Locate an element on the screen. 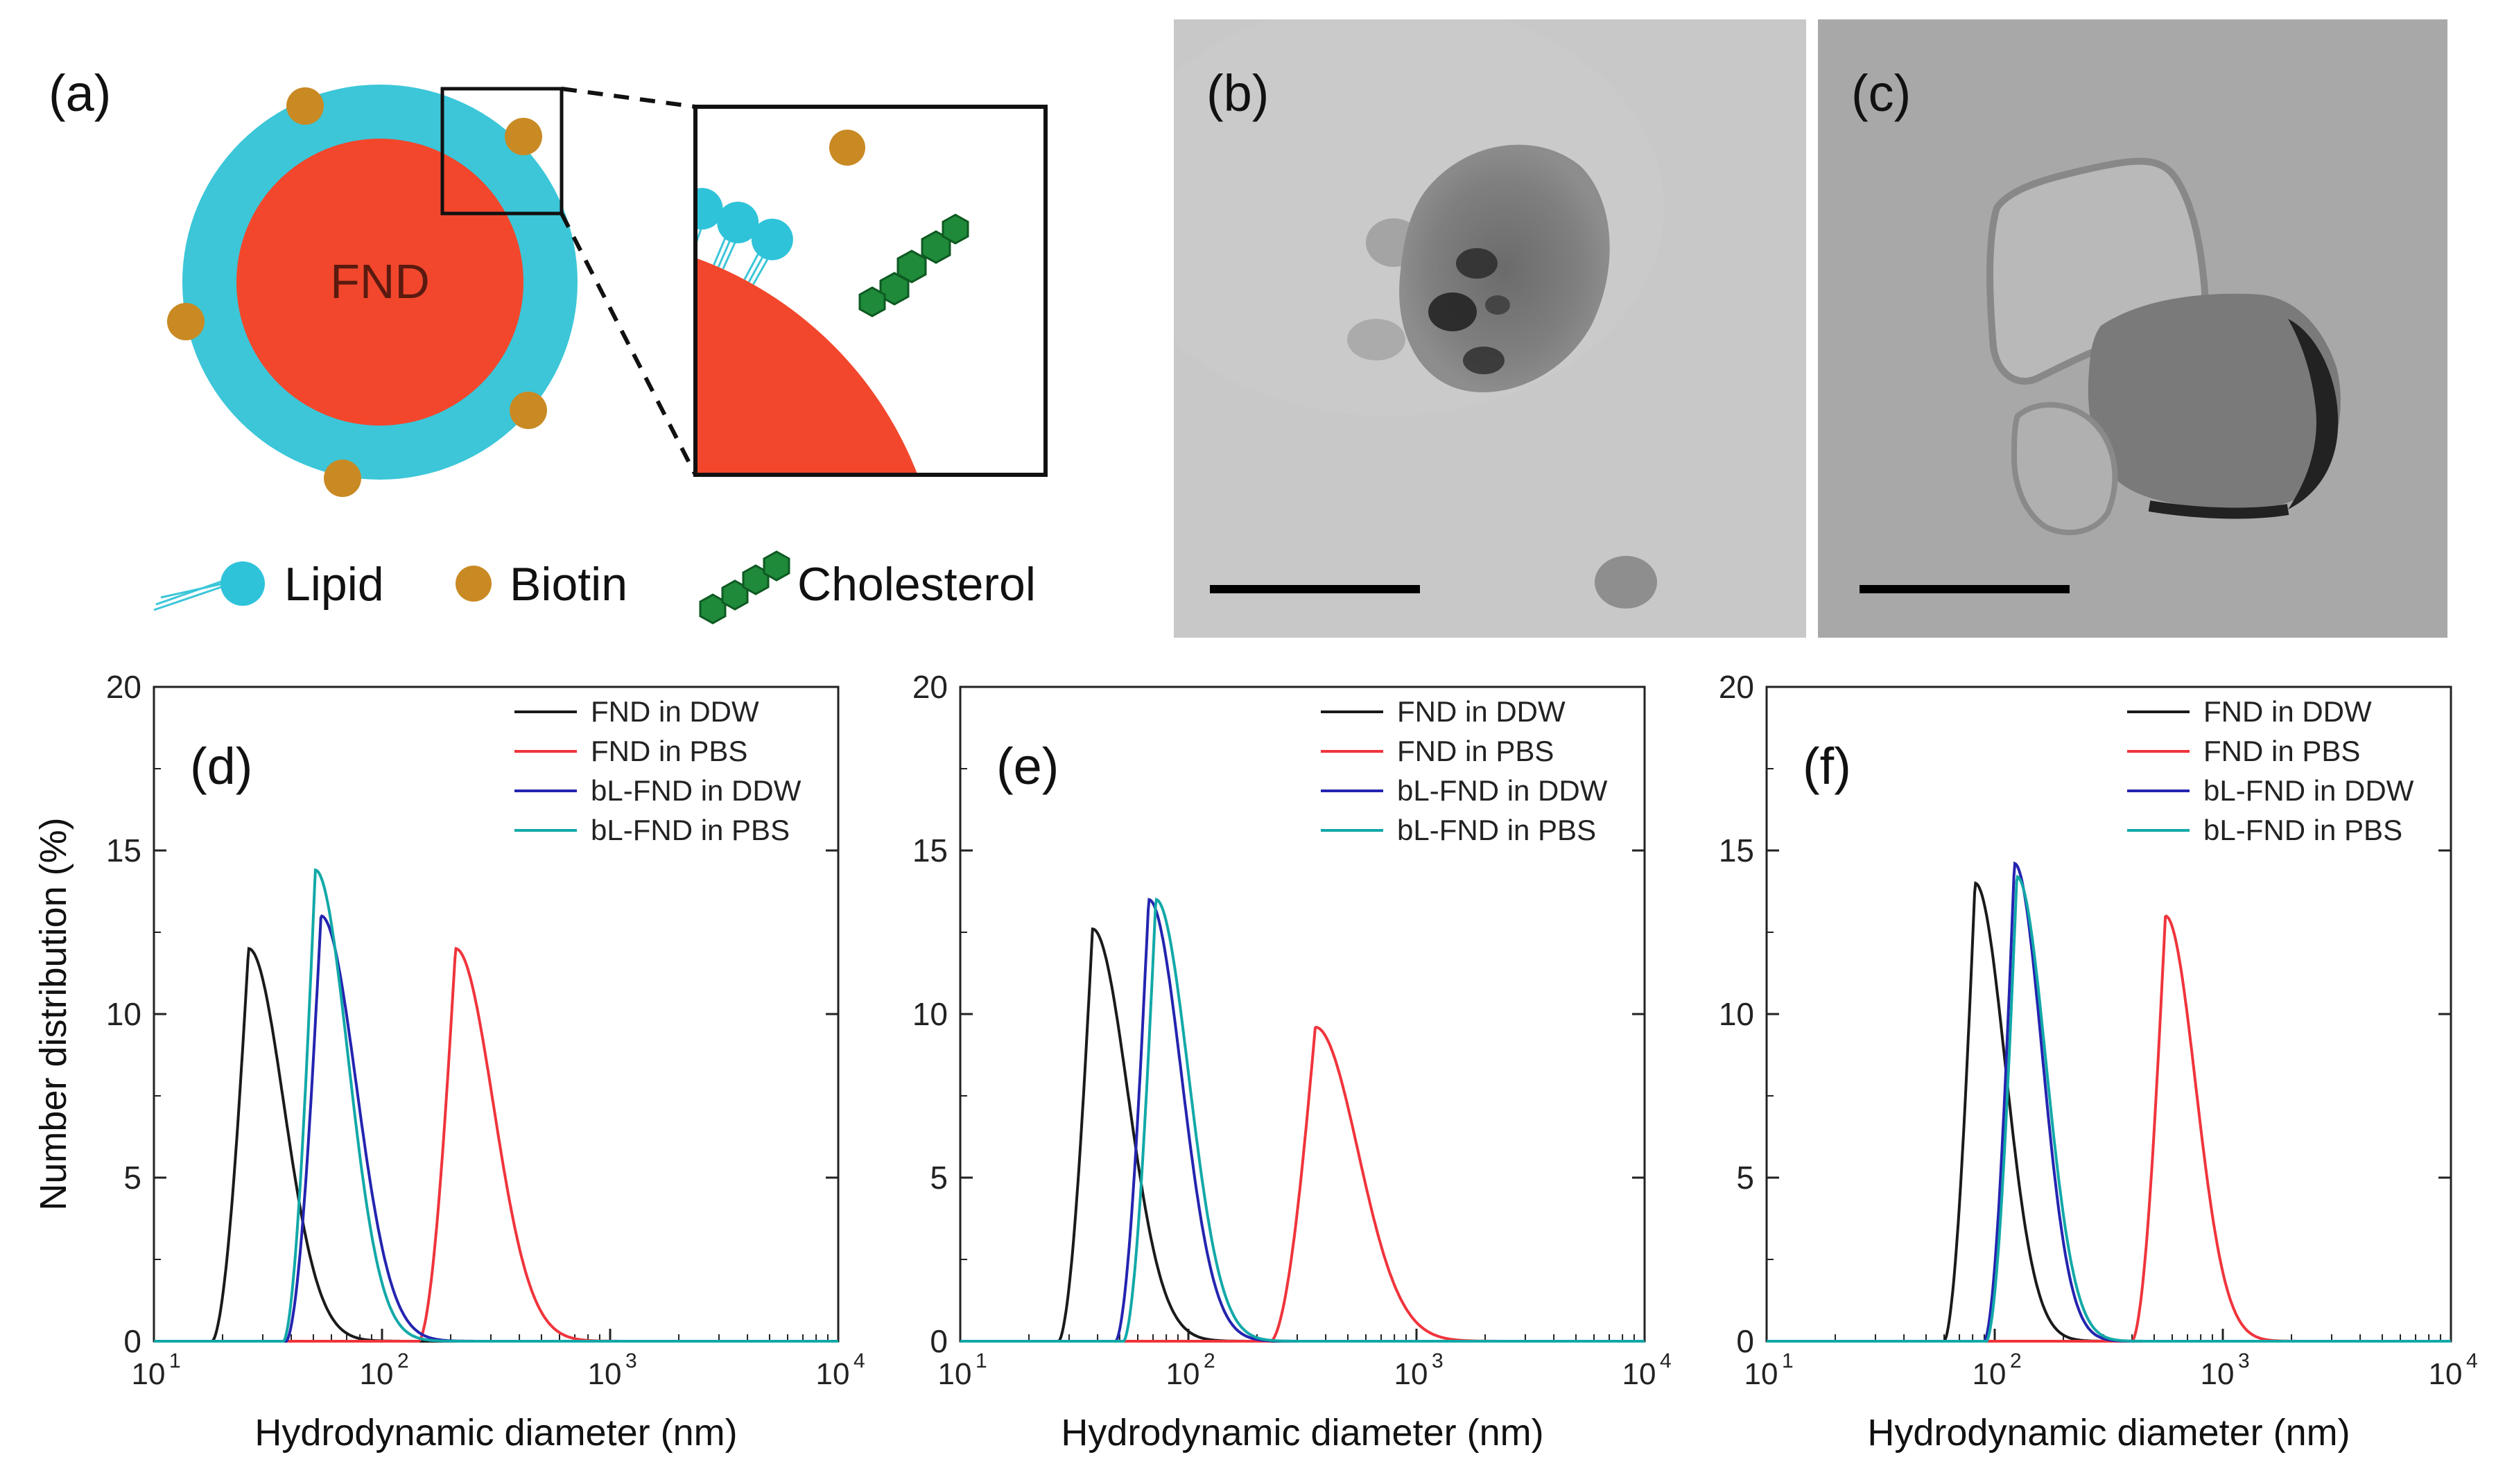 This screenshot has height=1484, width=2496. zoom-line-top is located at coordinates (628, 98).